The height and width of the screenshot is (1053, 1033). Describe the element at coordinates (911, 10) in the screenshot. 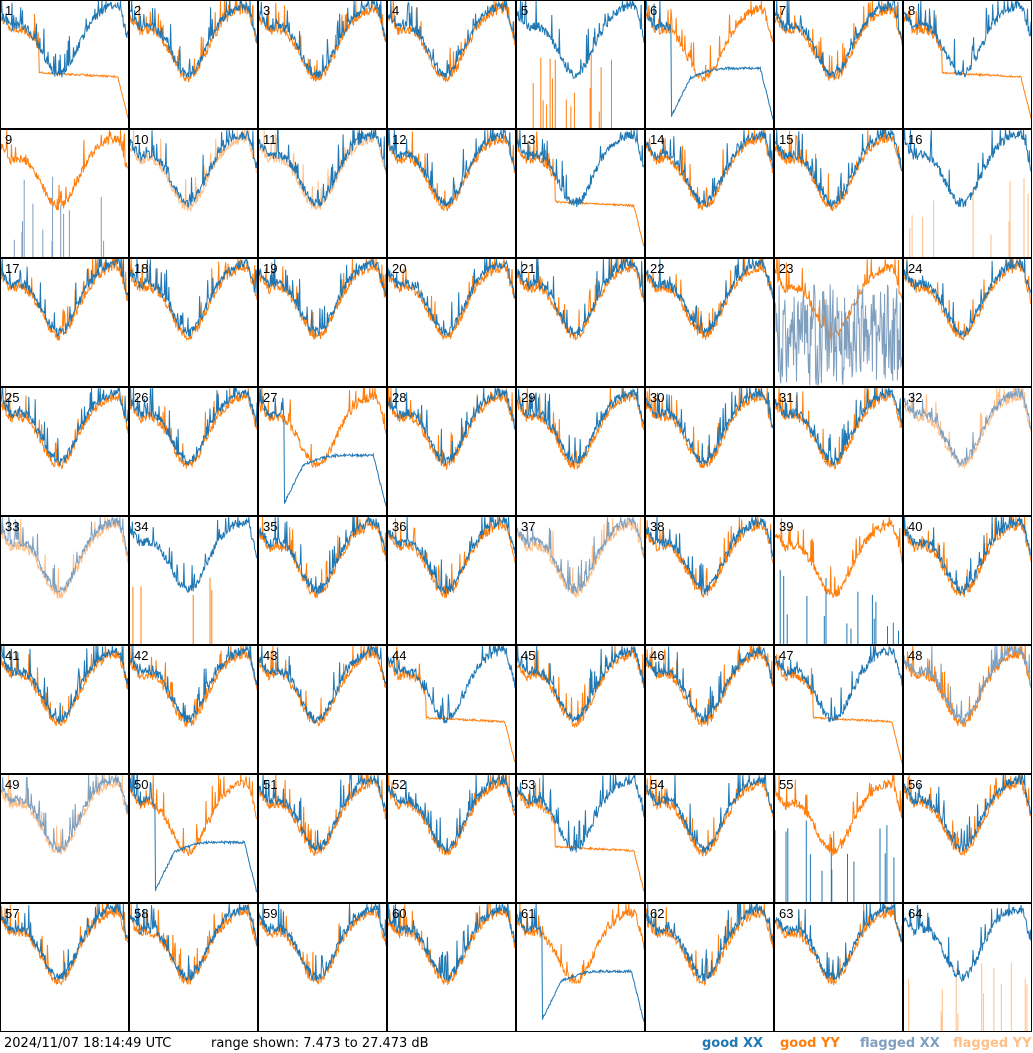

I see `panel-label: 8` at that location.